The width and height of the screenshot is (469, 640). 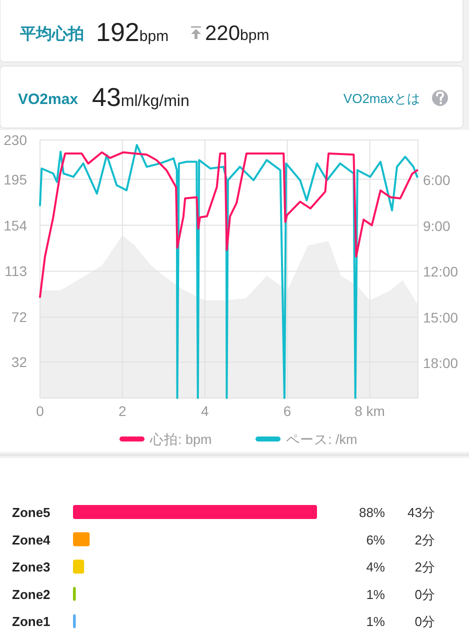 What do you see at coordinates (376, 540) in the screenshot?
I see `data-label: 6%` at bounding box center [376, 540].